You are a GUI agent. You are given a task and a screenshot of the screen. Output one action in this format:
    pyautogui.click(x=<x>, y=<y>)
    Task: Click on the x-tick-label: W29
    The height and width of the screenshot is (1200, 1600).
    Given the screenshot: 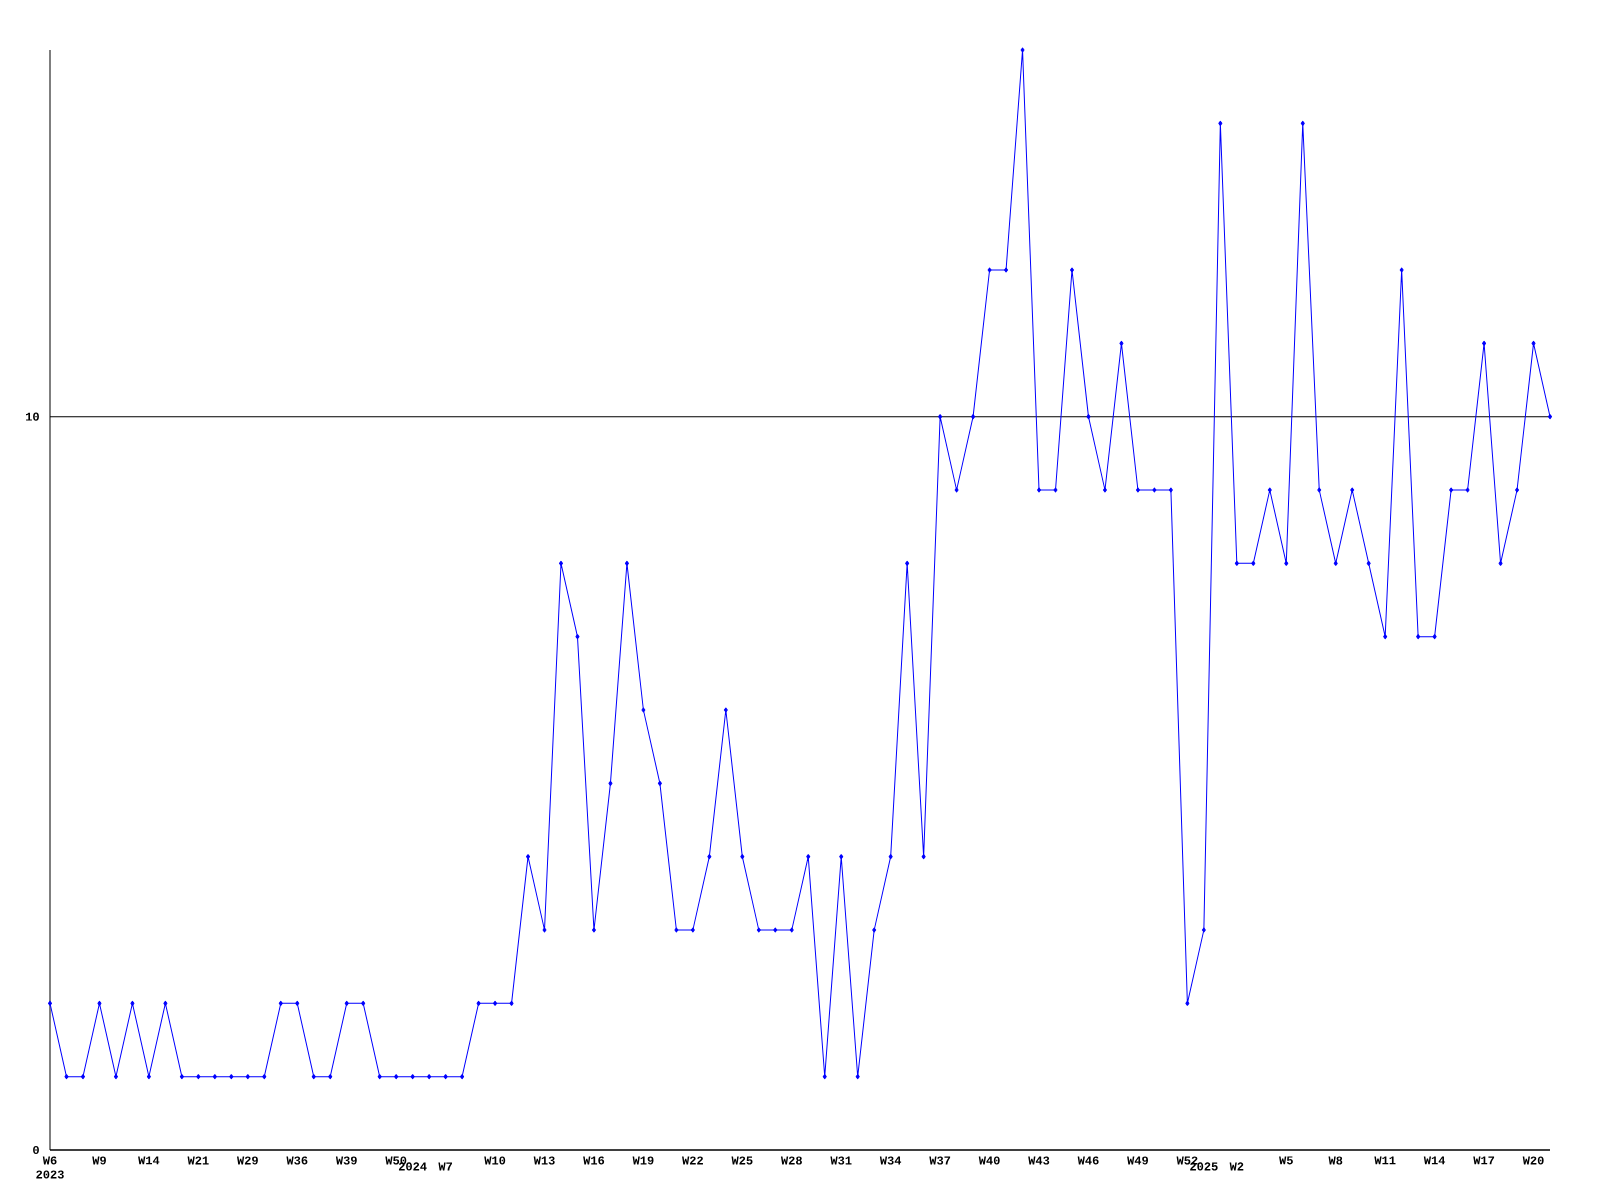 What is the action you would take?
    pyautogui.click(x=247, y=1160)
    